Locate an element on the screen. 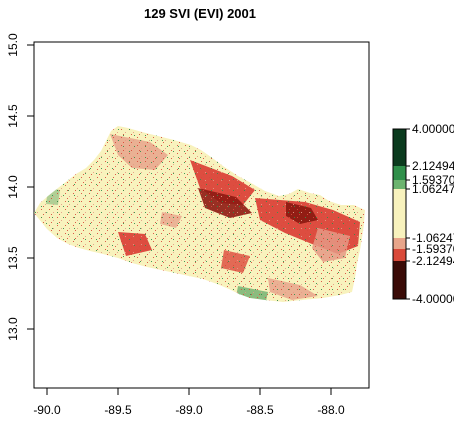 The height and width of the screenshot is (424, 454). legend-label: -1.06247 is located at coordinates (433, 238).